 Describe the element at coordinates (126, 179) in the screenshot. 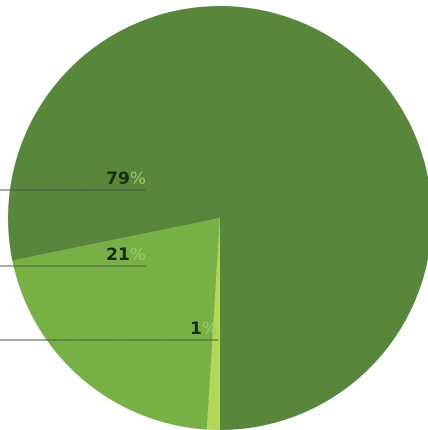

I see `data-label-79: 79%` at that location.